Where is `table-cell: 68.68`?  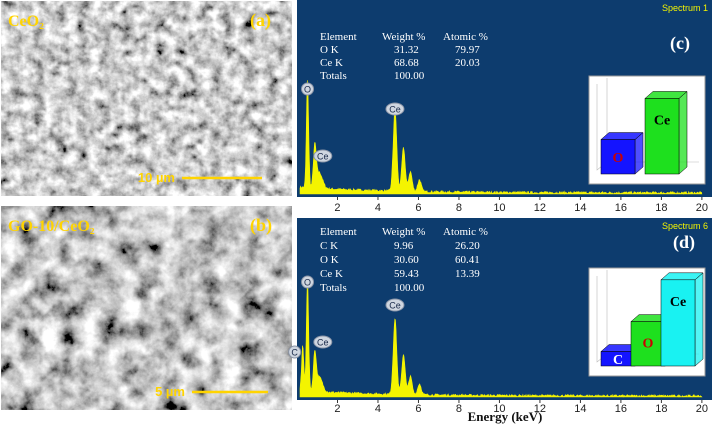 table-cell: 68.68 is located at coordinates (406, 63).